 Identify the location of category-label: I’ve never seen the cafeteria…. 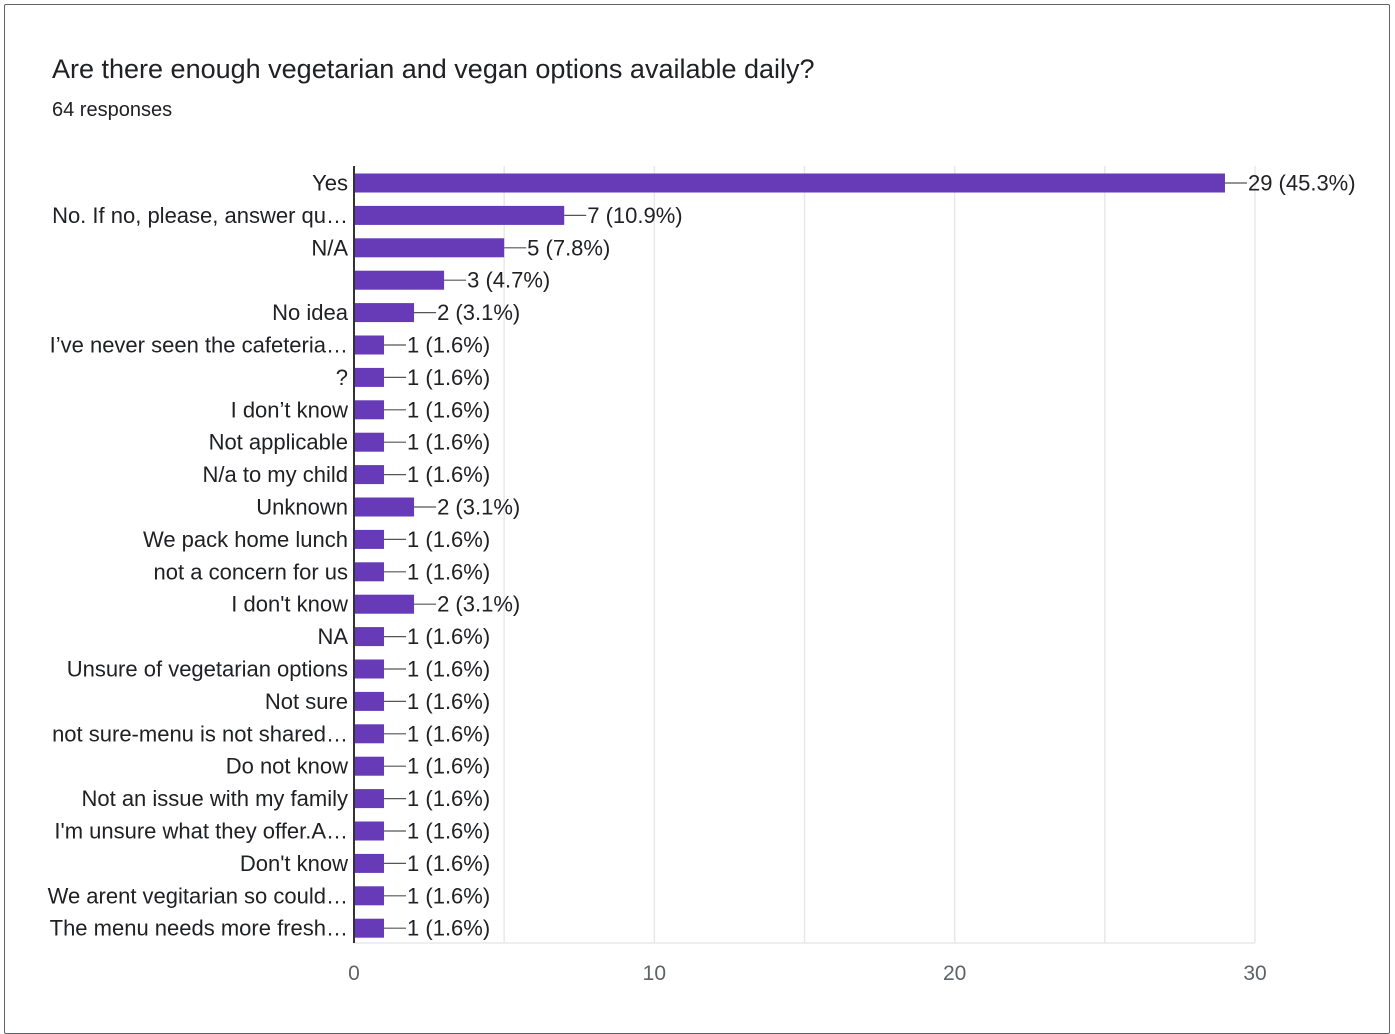
(199, 345).